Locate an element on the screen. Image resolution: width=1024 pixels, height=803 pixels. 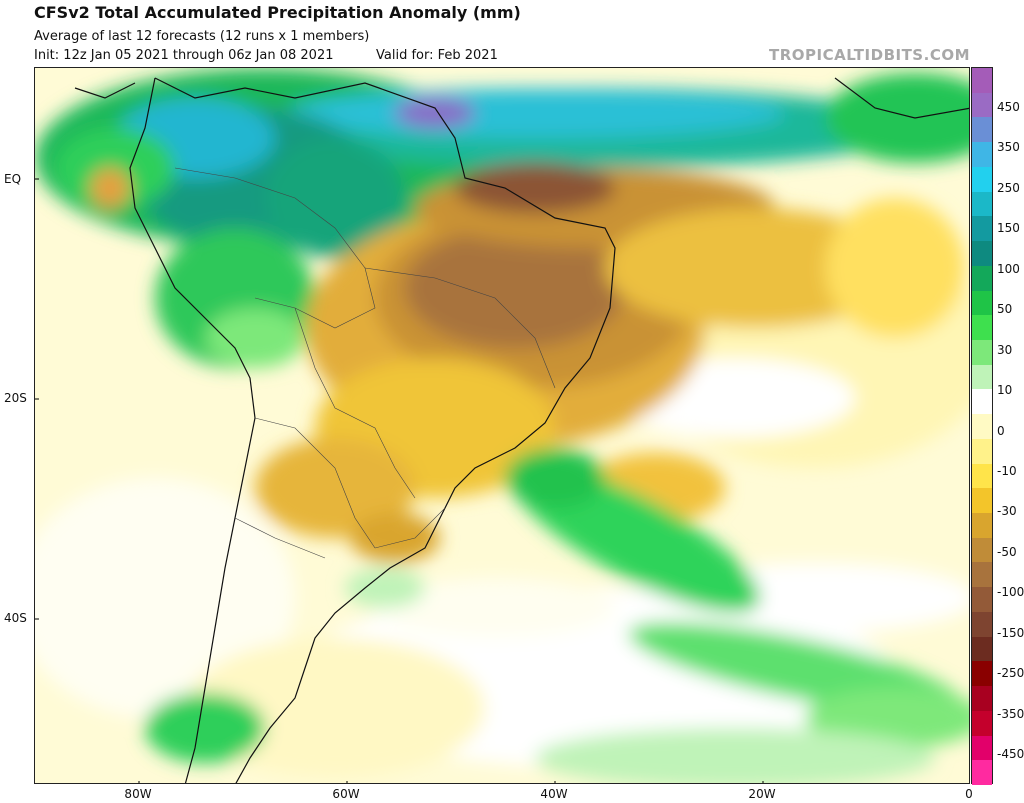
lat-label-eq: EQ is located at coordinates (13, 179).